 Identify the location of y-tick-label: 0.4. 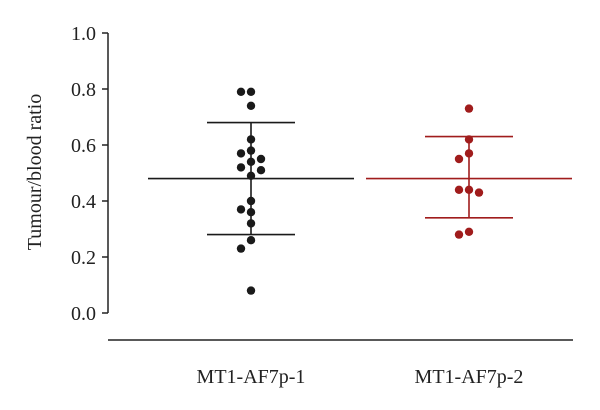
(83, 202).